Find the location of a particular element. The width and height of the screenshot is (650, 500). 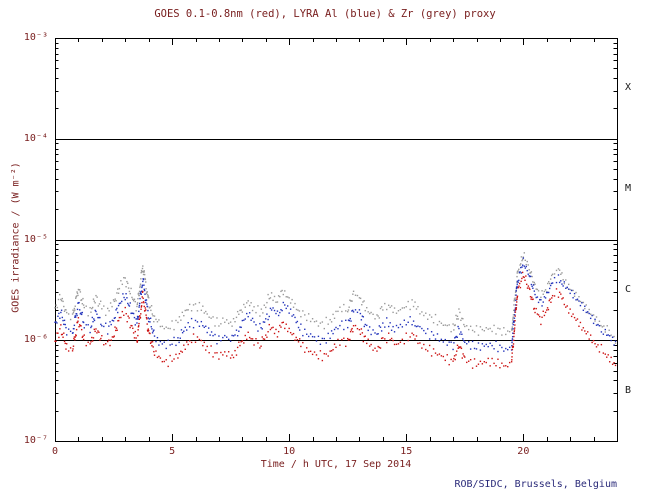

x-axis-tick-label: 20 is located at coordinates (523, 451).